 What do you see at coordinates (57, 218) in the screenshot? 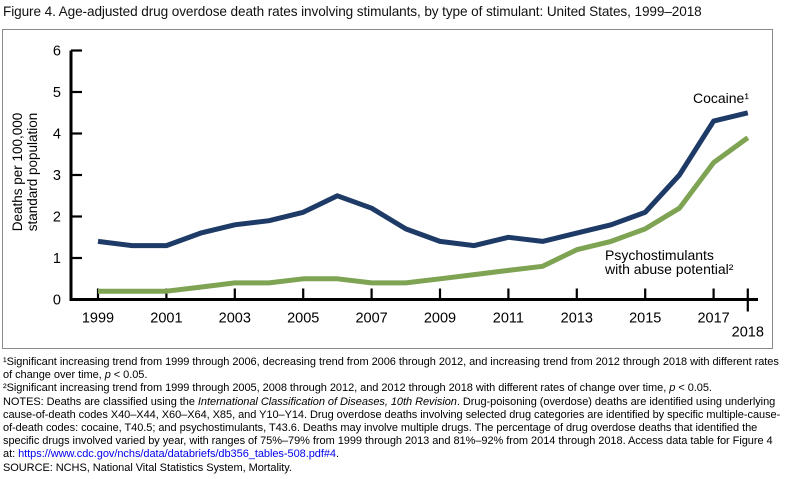
I see `y-tick-label: 2` at bounding box center [57, 218].